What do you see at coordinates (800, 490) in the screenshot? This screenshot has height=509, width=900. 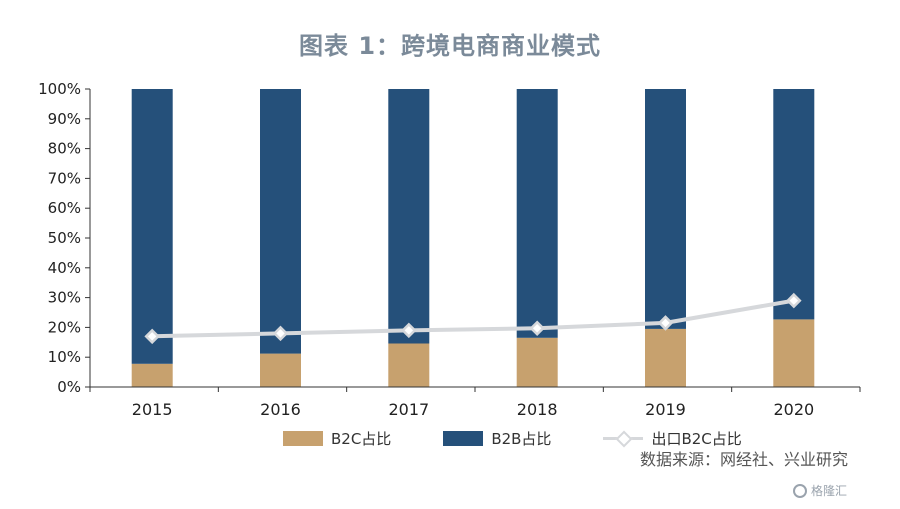 I see `watermark-logo-icon` at bounding box center [800, 490].